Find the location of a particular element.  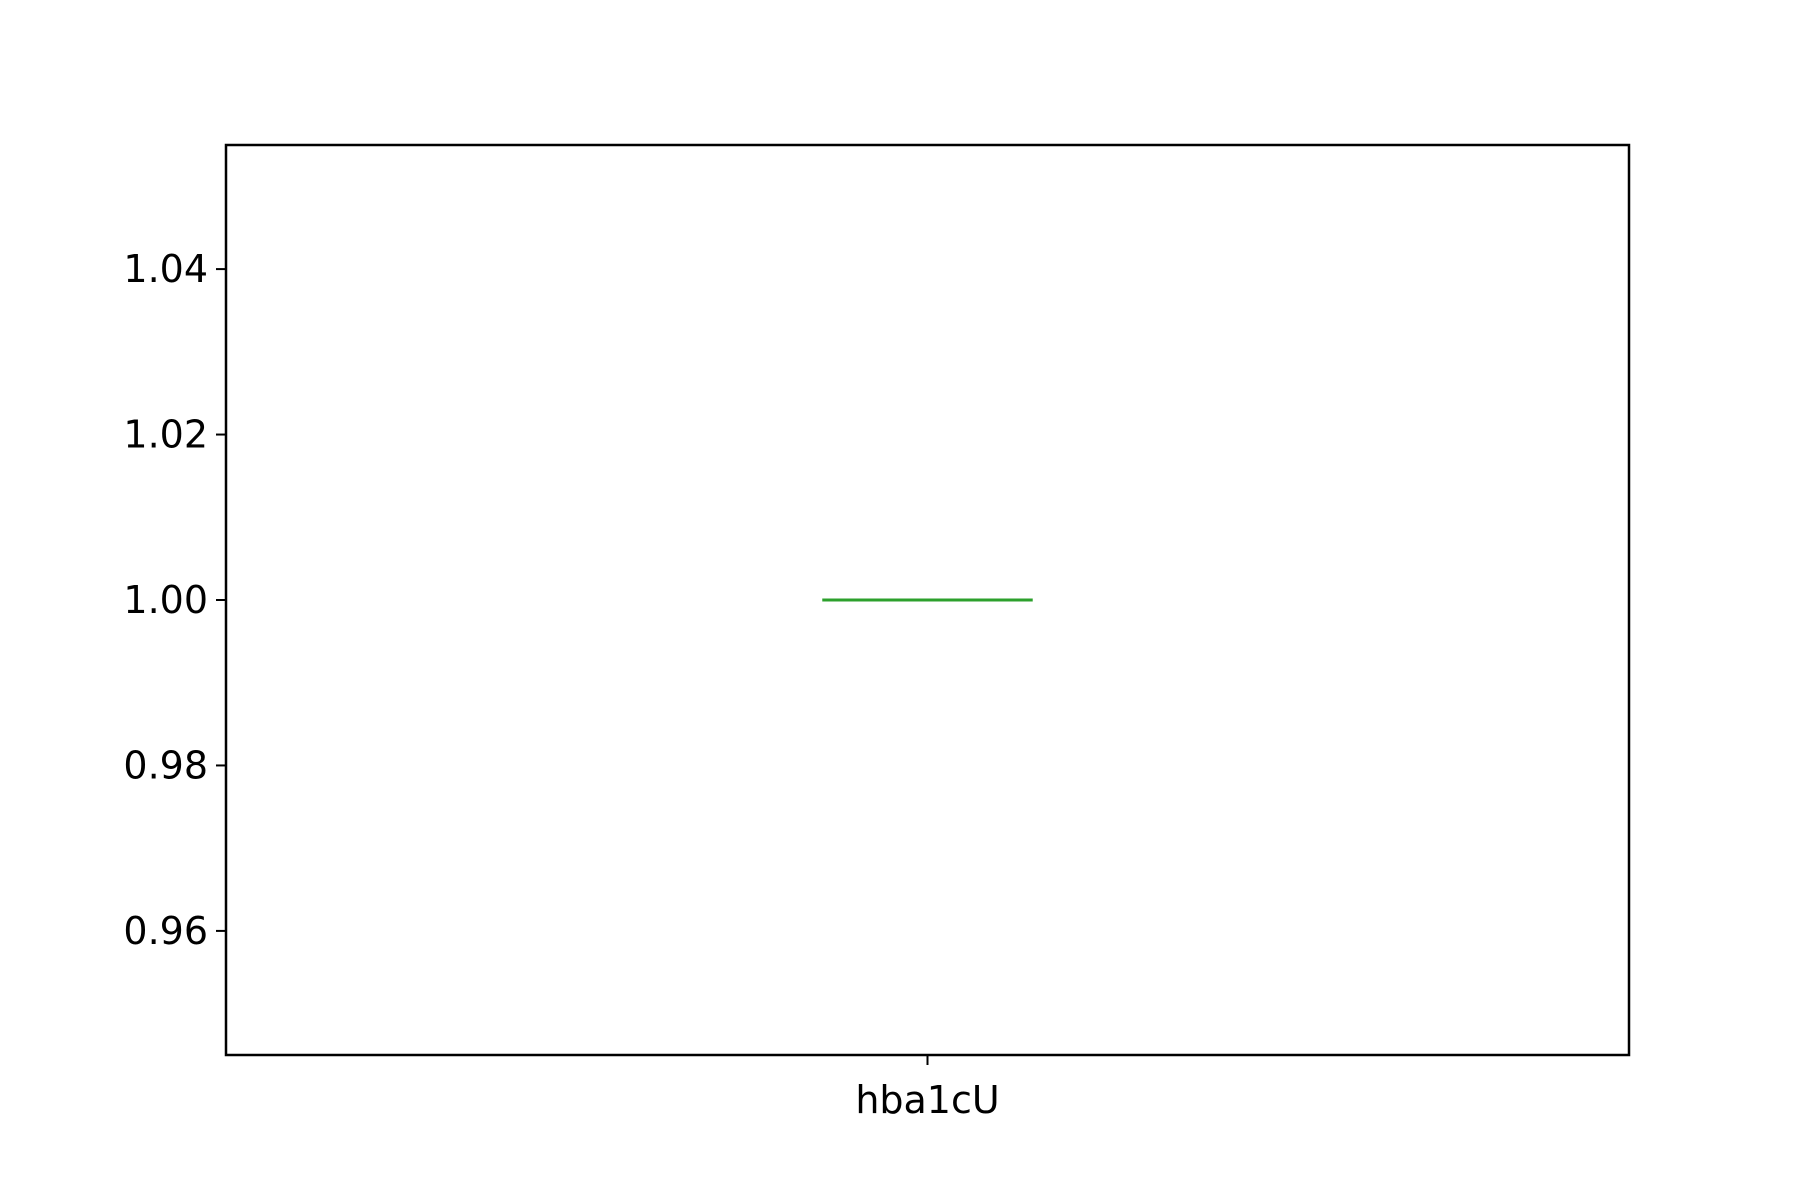

y-tick-label: 0.96 is located at coordinates (165, 931).